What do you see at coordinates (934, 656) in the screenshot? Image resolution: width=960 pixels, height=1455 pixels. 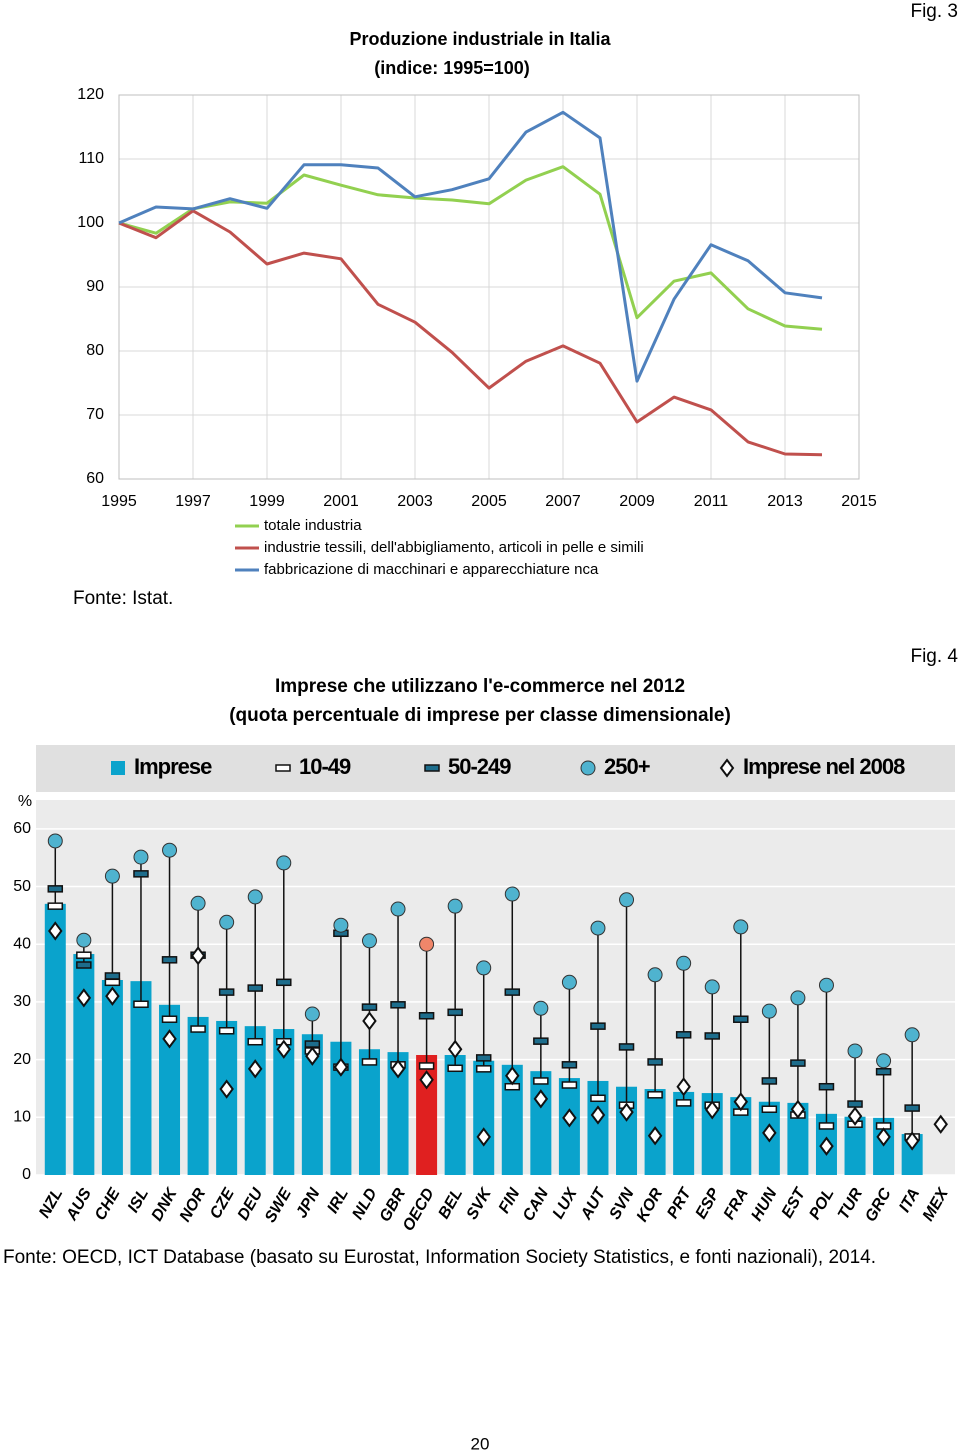 I see `figure-label: Fig. 4` at bounding box center [934, 656].